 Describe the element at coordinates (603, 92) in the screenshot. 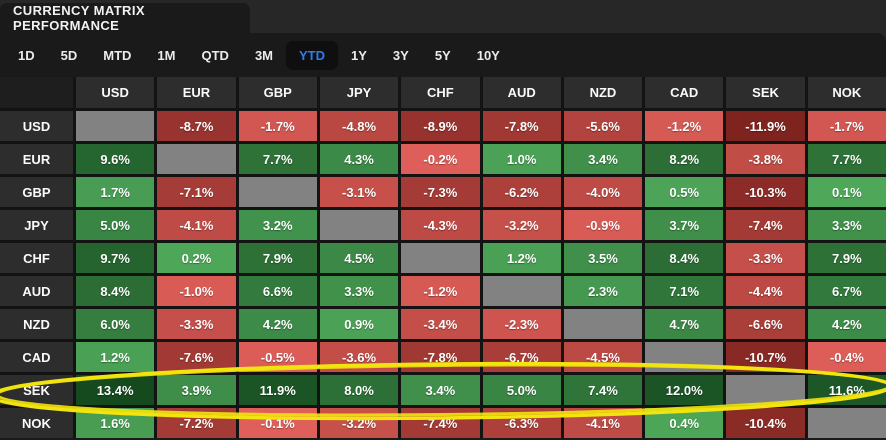

I see `col-header-nzd: NZD` at that location.